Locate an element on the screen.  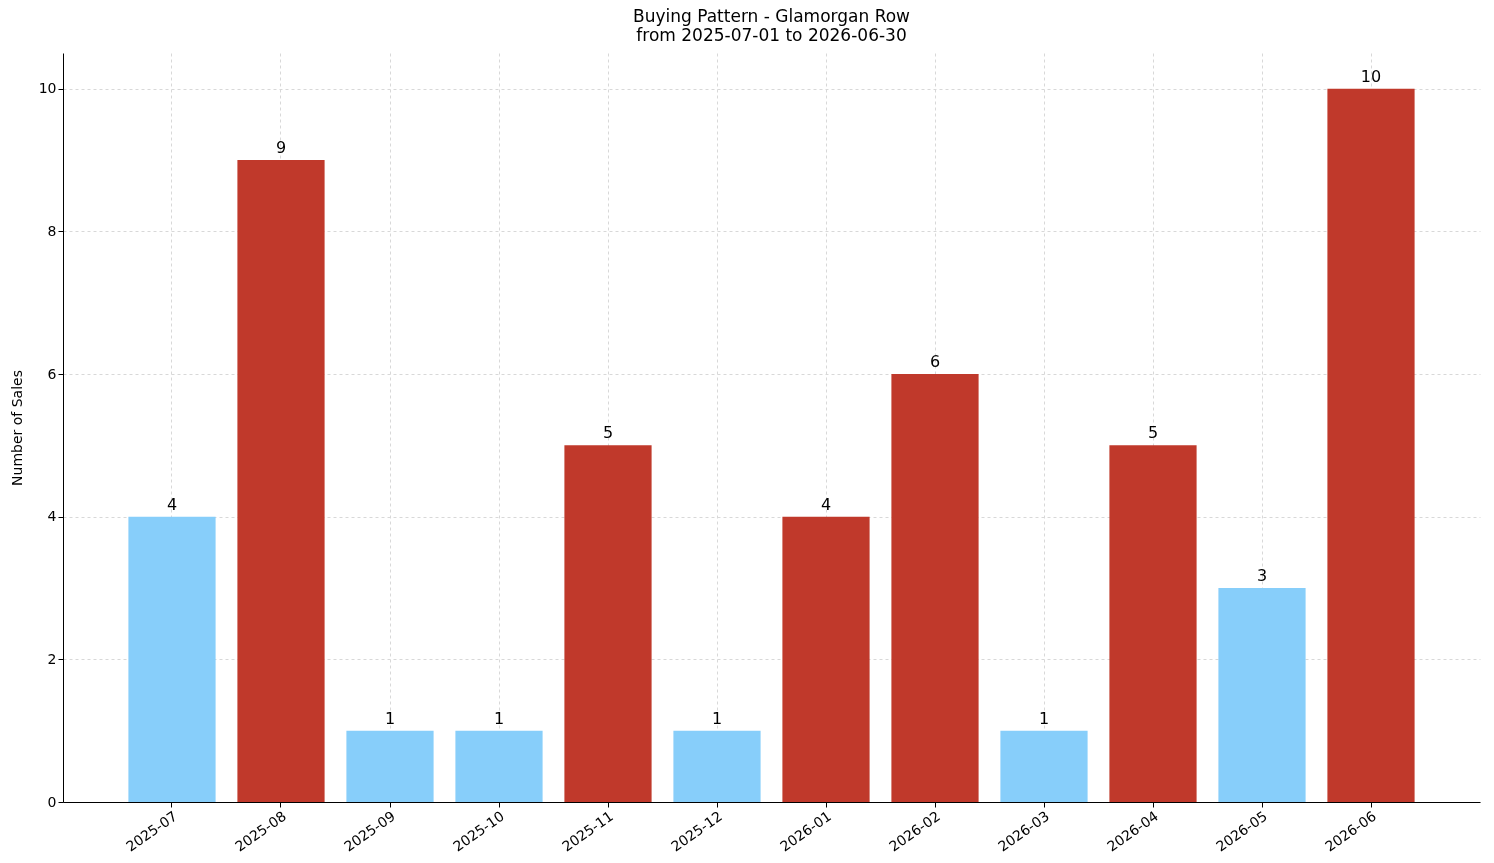
y-tick-label: 10 is located at coordinates (47, 88).